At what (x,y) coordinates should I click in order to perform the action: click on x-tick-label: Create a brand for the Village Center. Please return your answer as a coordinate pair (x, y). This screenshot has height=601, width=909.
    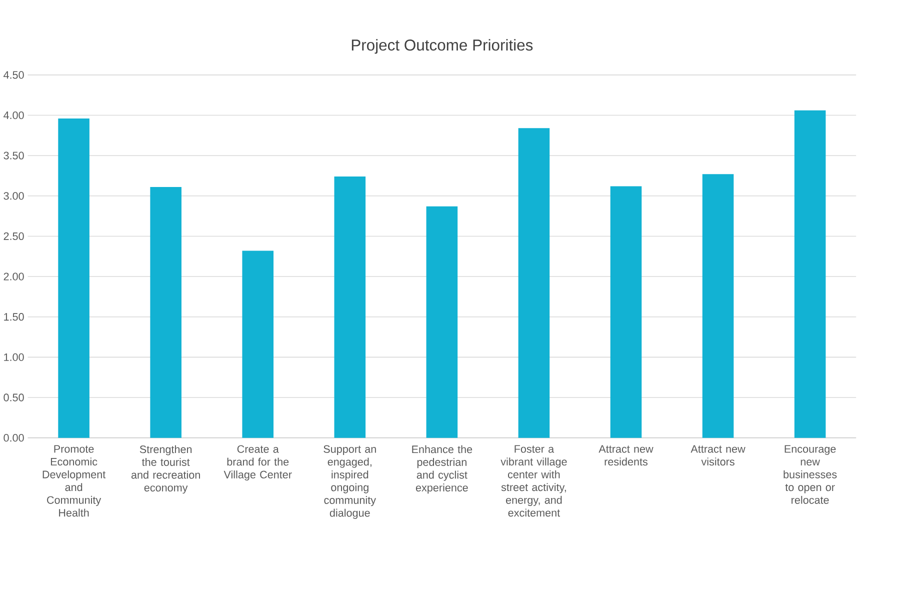
    Looking at the image, I should click on (258, 463).